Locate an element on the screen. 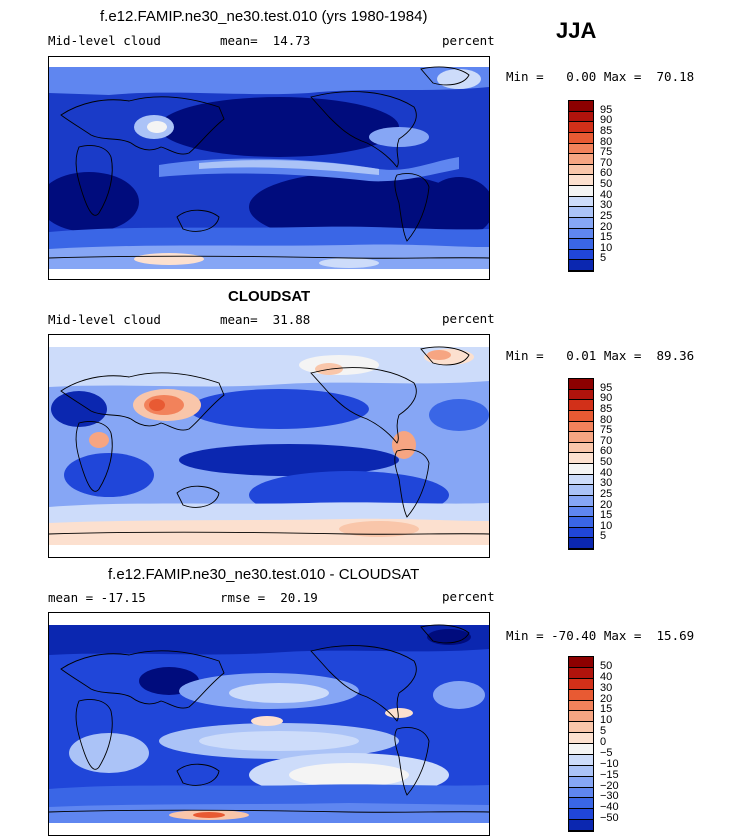 The width and height of the screenshot is (733, 840). panel2-variable-label: Mid-level cloud is located at coordinates (104, 319).